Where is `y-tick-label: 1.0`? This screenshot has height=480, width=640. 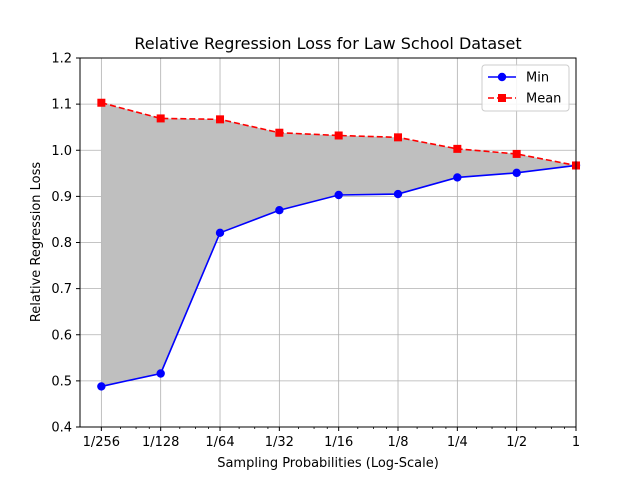 y-tick-label: 1.0 is located at coordinates (61, 151).